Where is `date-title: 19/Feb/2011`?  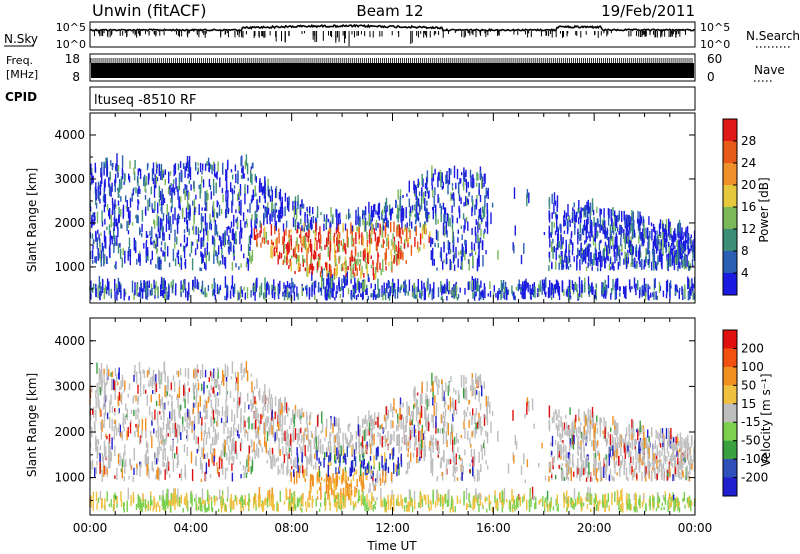 date-title: 19/Feb/2011 is located at coordinates (648, 11).